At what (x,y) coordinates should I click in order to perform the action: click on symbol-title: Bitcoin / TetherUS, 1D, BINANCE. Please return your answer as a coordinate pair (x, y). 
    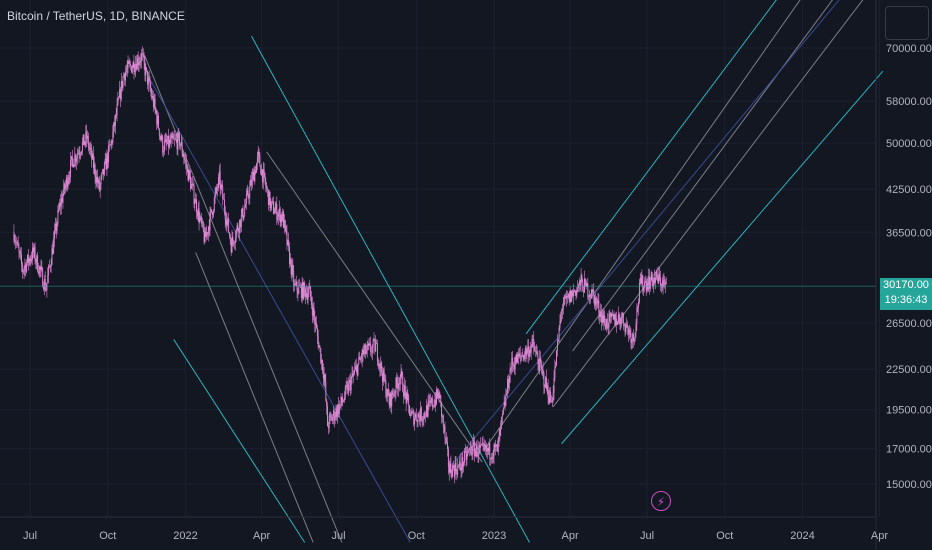
    Looking at the image, I should click on (96, 16).